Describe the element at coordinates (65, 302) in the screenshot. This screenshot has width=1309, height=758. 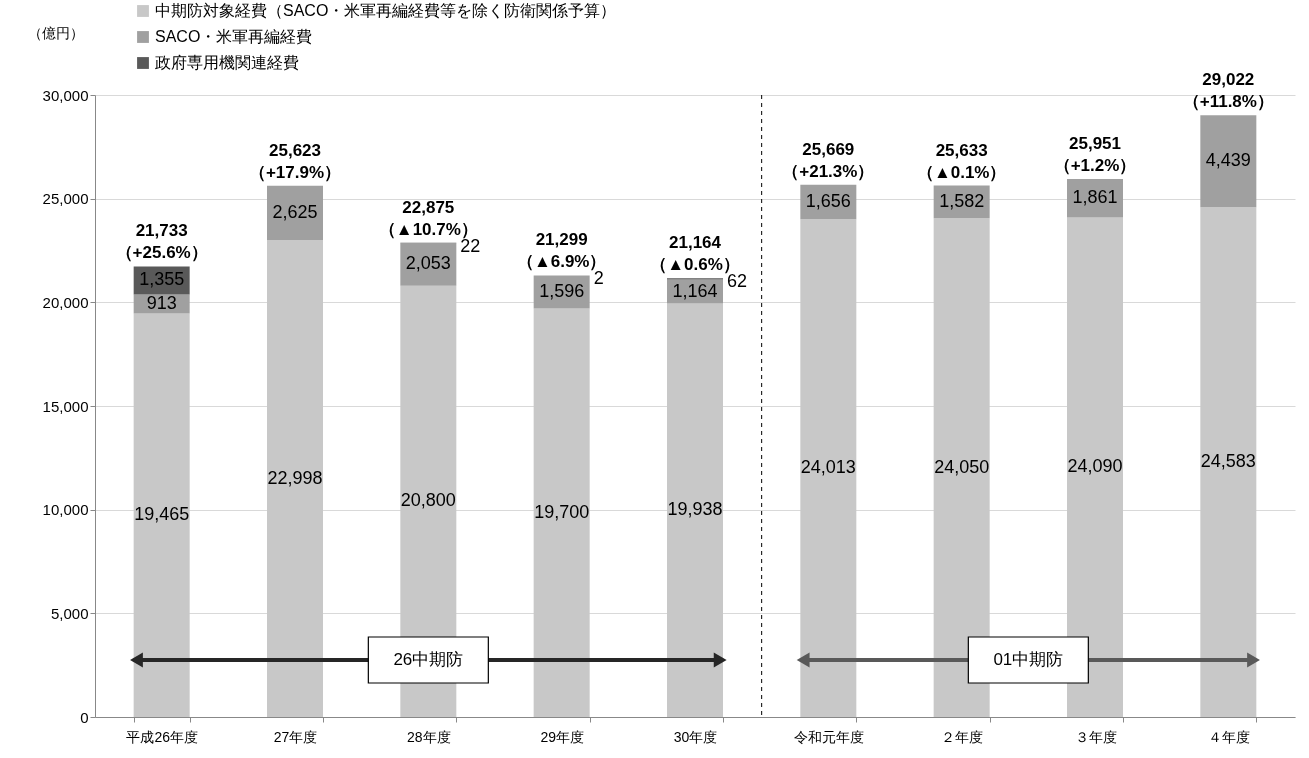
I see `y-tick-label: 20,000` at that location.